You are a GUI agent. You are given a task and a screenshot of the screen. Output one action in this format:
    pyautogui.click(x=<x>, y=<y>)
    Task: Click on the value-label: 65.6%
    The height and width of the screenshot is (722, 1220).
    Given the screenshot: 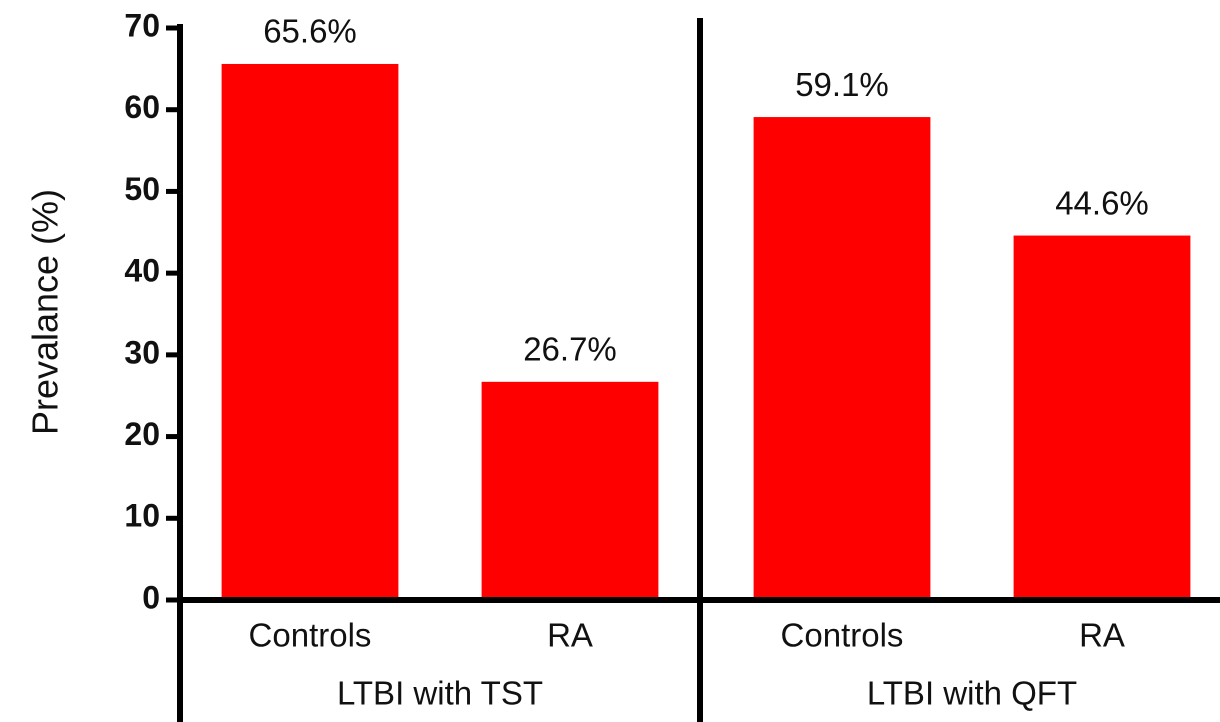 What is the action you would take?
    pyautogui.click(x=310, y=31)
    